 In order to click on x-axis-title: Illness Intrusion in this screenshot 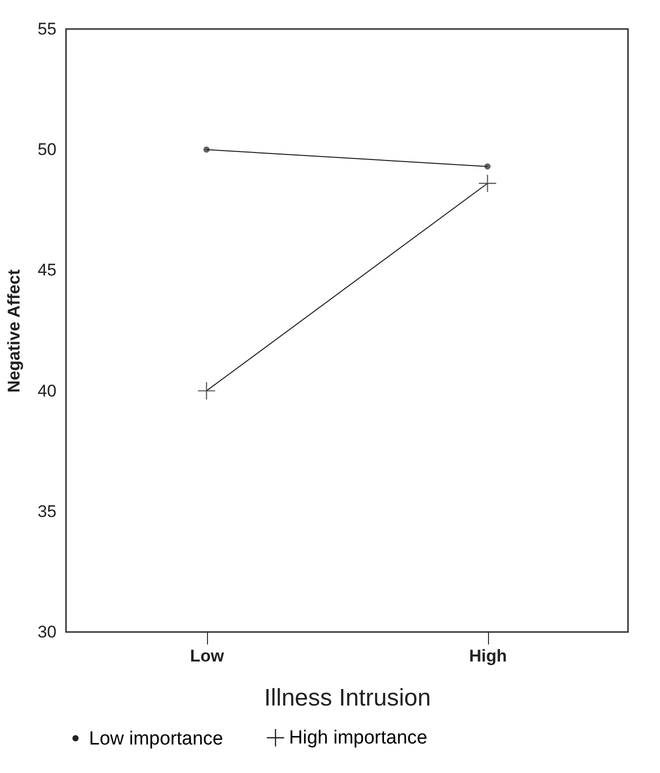, I will do `click(347, 698)`.